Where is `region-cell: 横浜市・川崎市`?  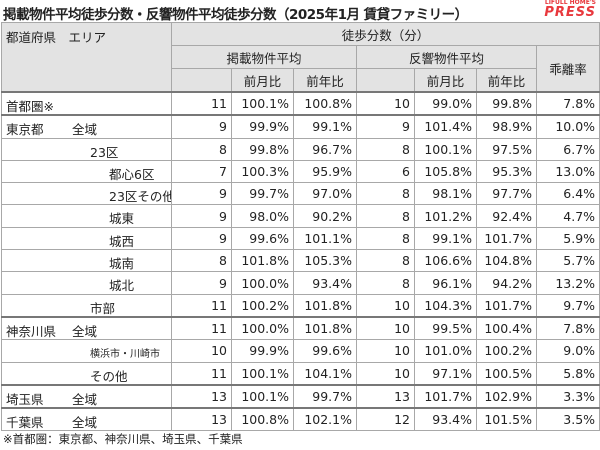 region-cell: 横浜市・川崎市 is located at coordinates (86, 351).